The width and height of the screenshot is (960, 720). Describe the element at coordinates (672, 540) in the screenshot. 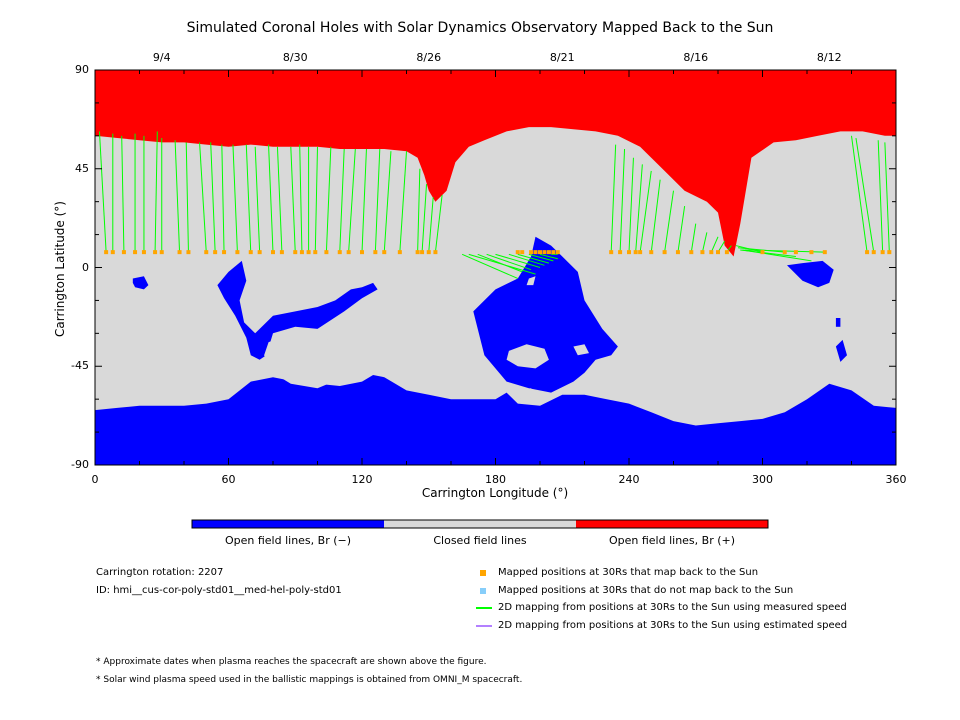

I see `colorbar-label-positive: Open field lines, Br (+)` at that location.